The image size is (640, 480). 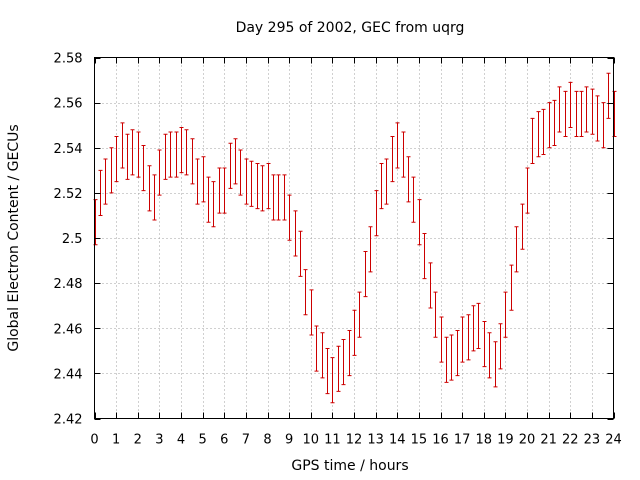 I want to click on x-tick-label: 4, so click(x=181, y=440).